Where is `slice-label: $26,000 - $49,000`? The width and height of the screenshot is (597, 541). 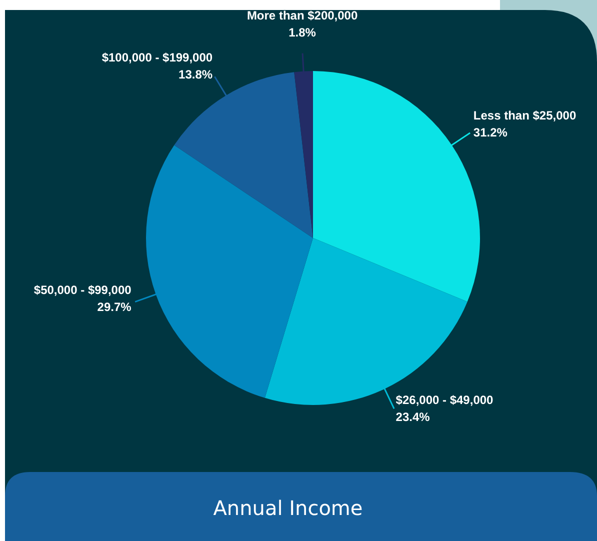 slice-label: $26,000 - $49,000 is located at coordinates (445, 400).